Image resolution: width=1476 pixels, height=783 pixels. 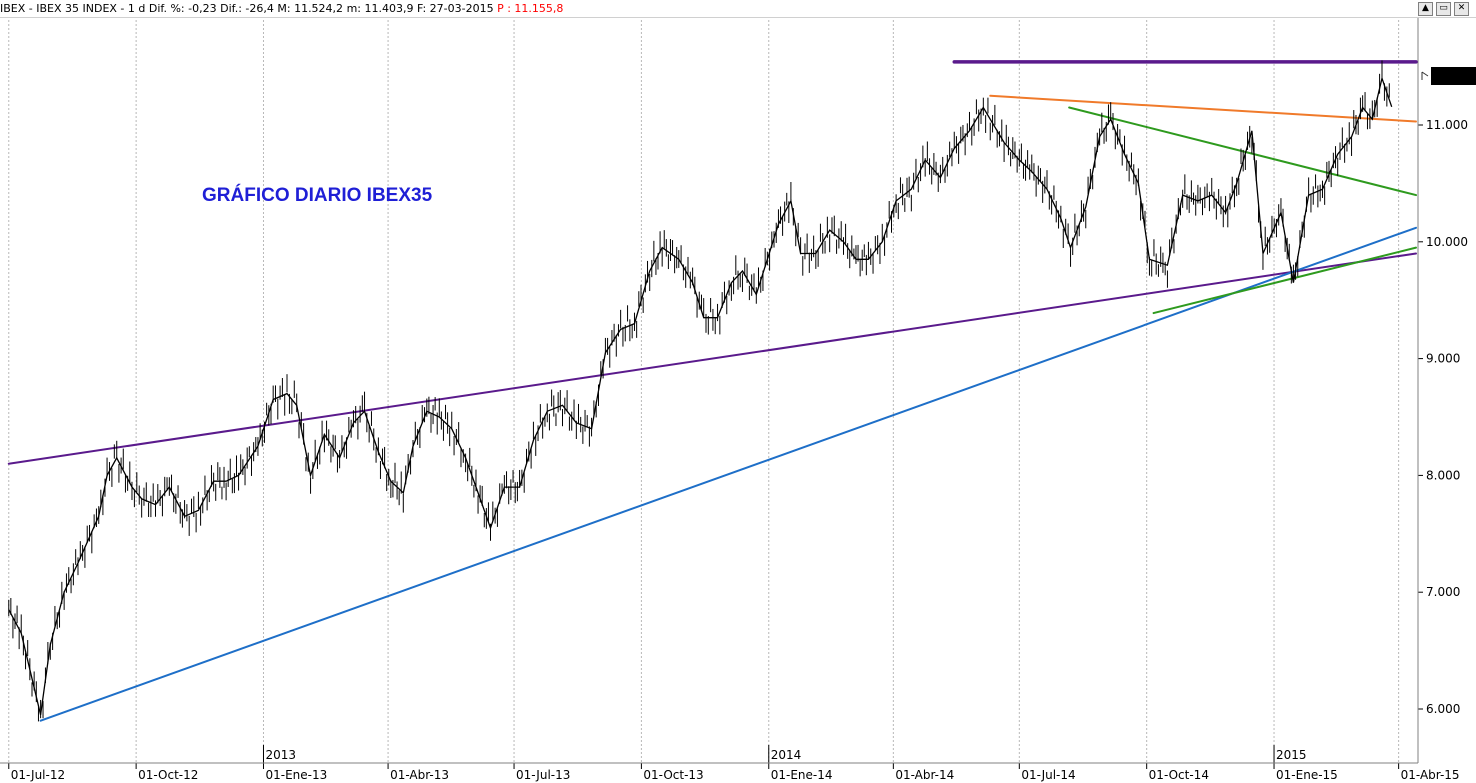 I want to click on price-label: P : 11.155,8, so click(x=530, y=8).